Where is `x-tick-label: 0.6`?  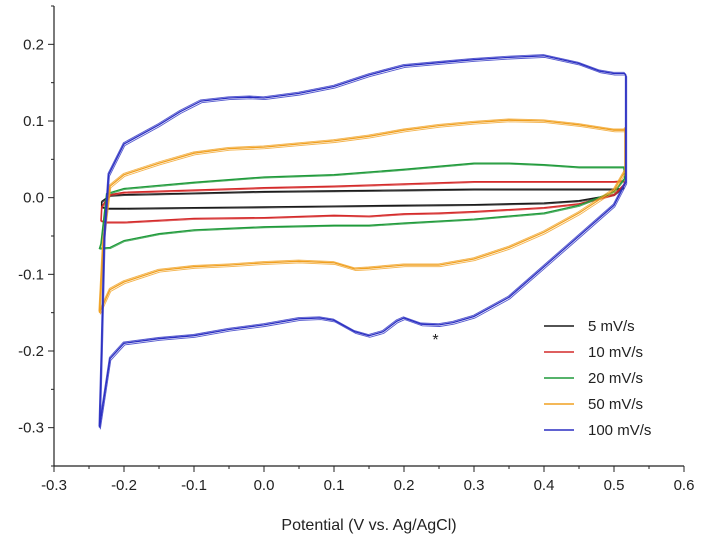 x-tick-label: 0.6 is located at coordinates (684, 485).